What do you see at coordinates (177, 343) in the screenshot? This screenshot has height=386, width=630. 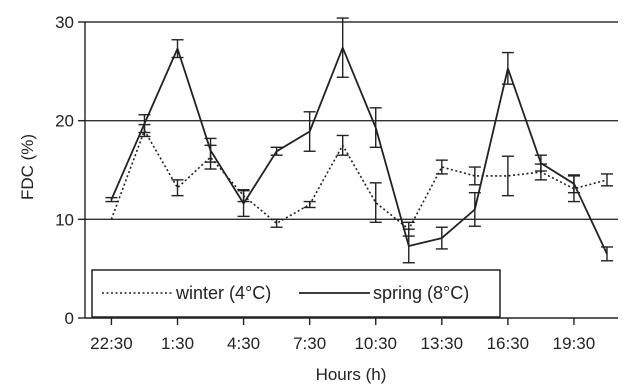 I see `x-tick-label-1: 1:30` at bounding box center [177, 343].